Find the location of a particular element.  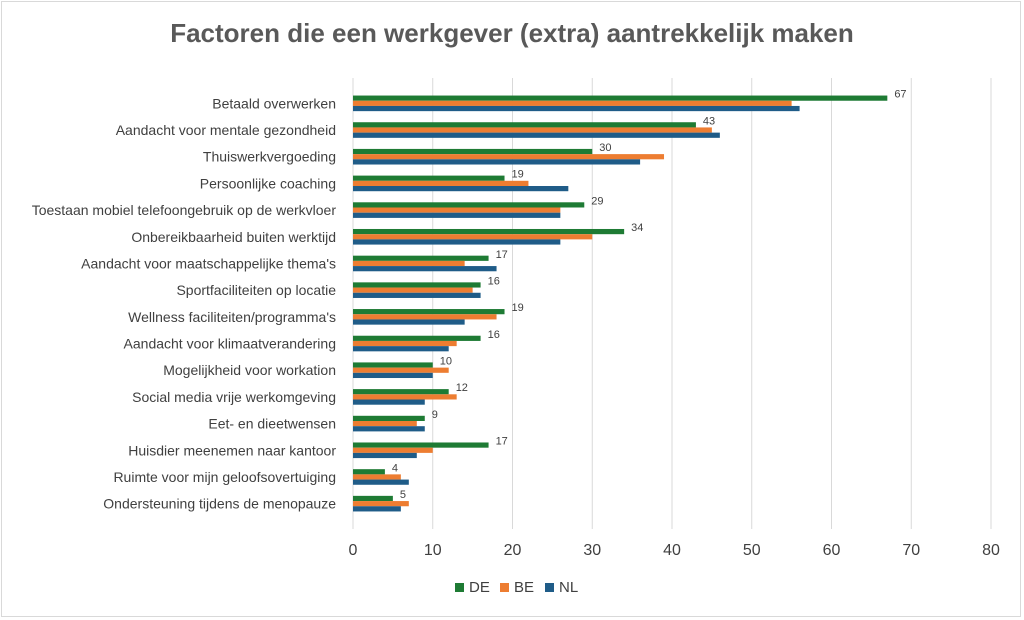

data-label: 34 is located at coordinates (637, 228).